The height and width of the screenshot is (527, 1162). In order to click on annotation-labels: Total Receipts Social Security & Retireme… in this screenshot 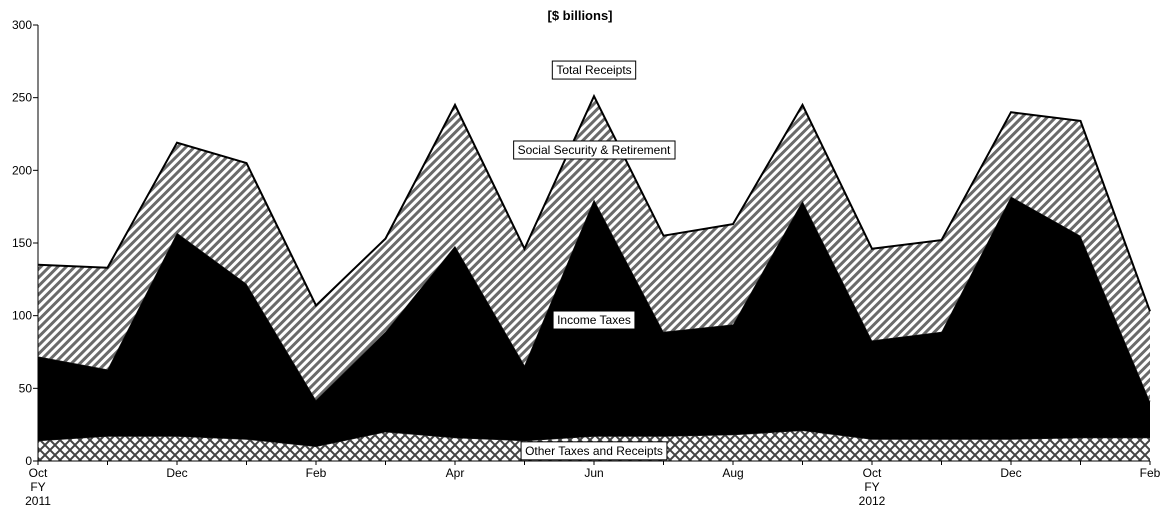, I will do `click(594, 260)`.